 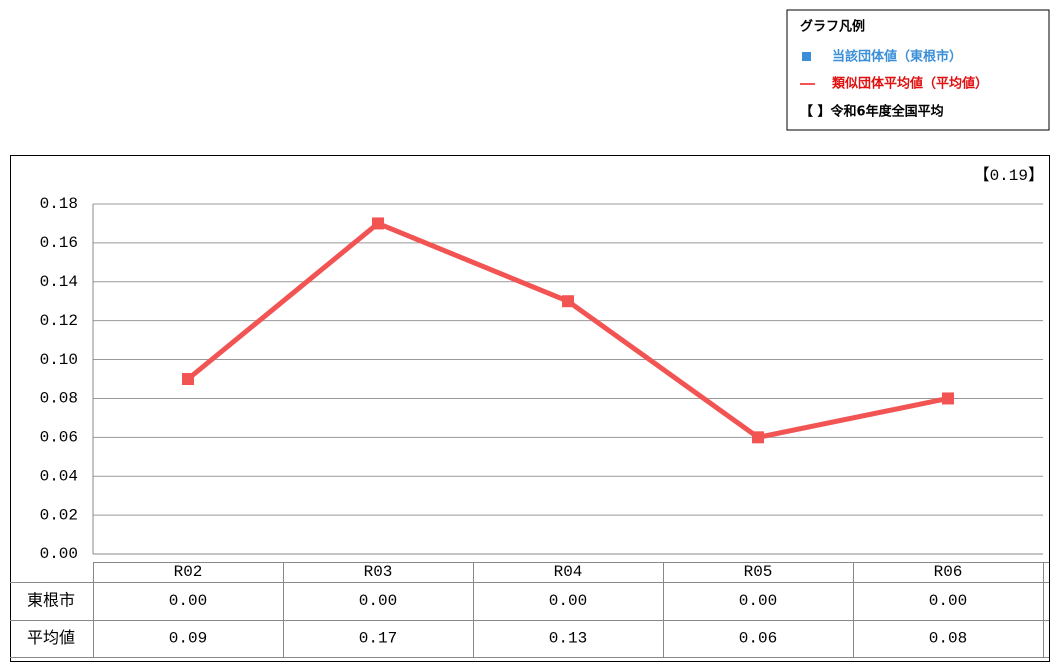 I want to click on y-tick-label: 0.02, so click(x=59, y=515).